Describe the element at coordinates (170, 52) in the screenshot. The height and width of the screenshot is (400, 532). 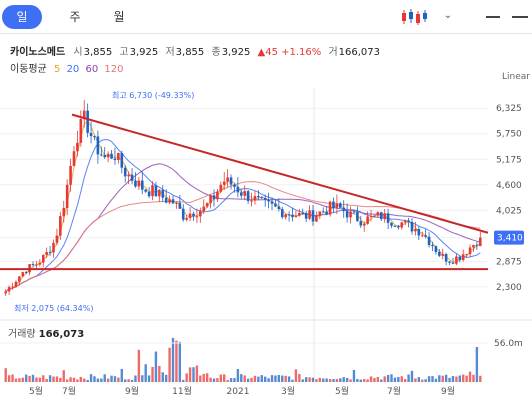
I see `low-label: 저` at that location.